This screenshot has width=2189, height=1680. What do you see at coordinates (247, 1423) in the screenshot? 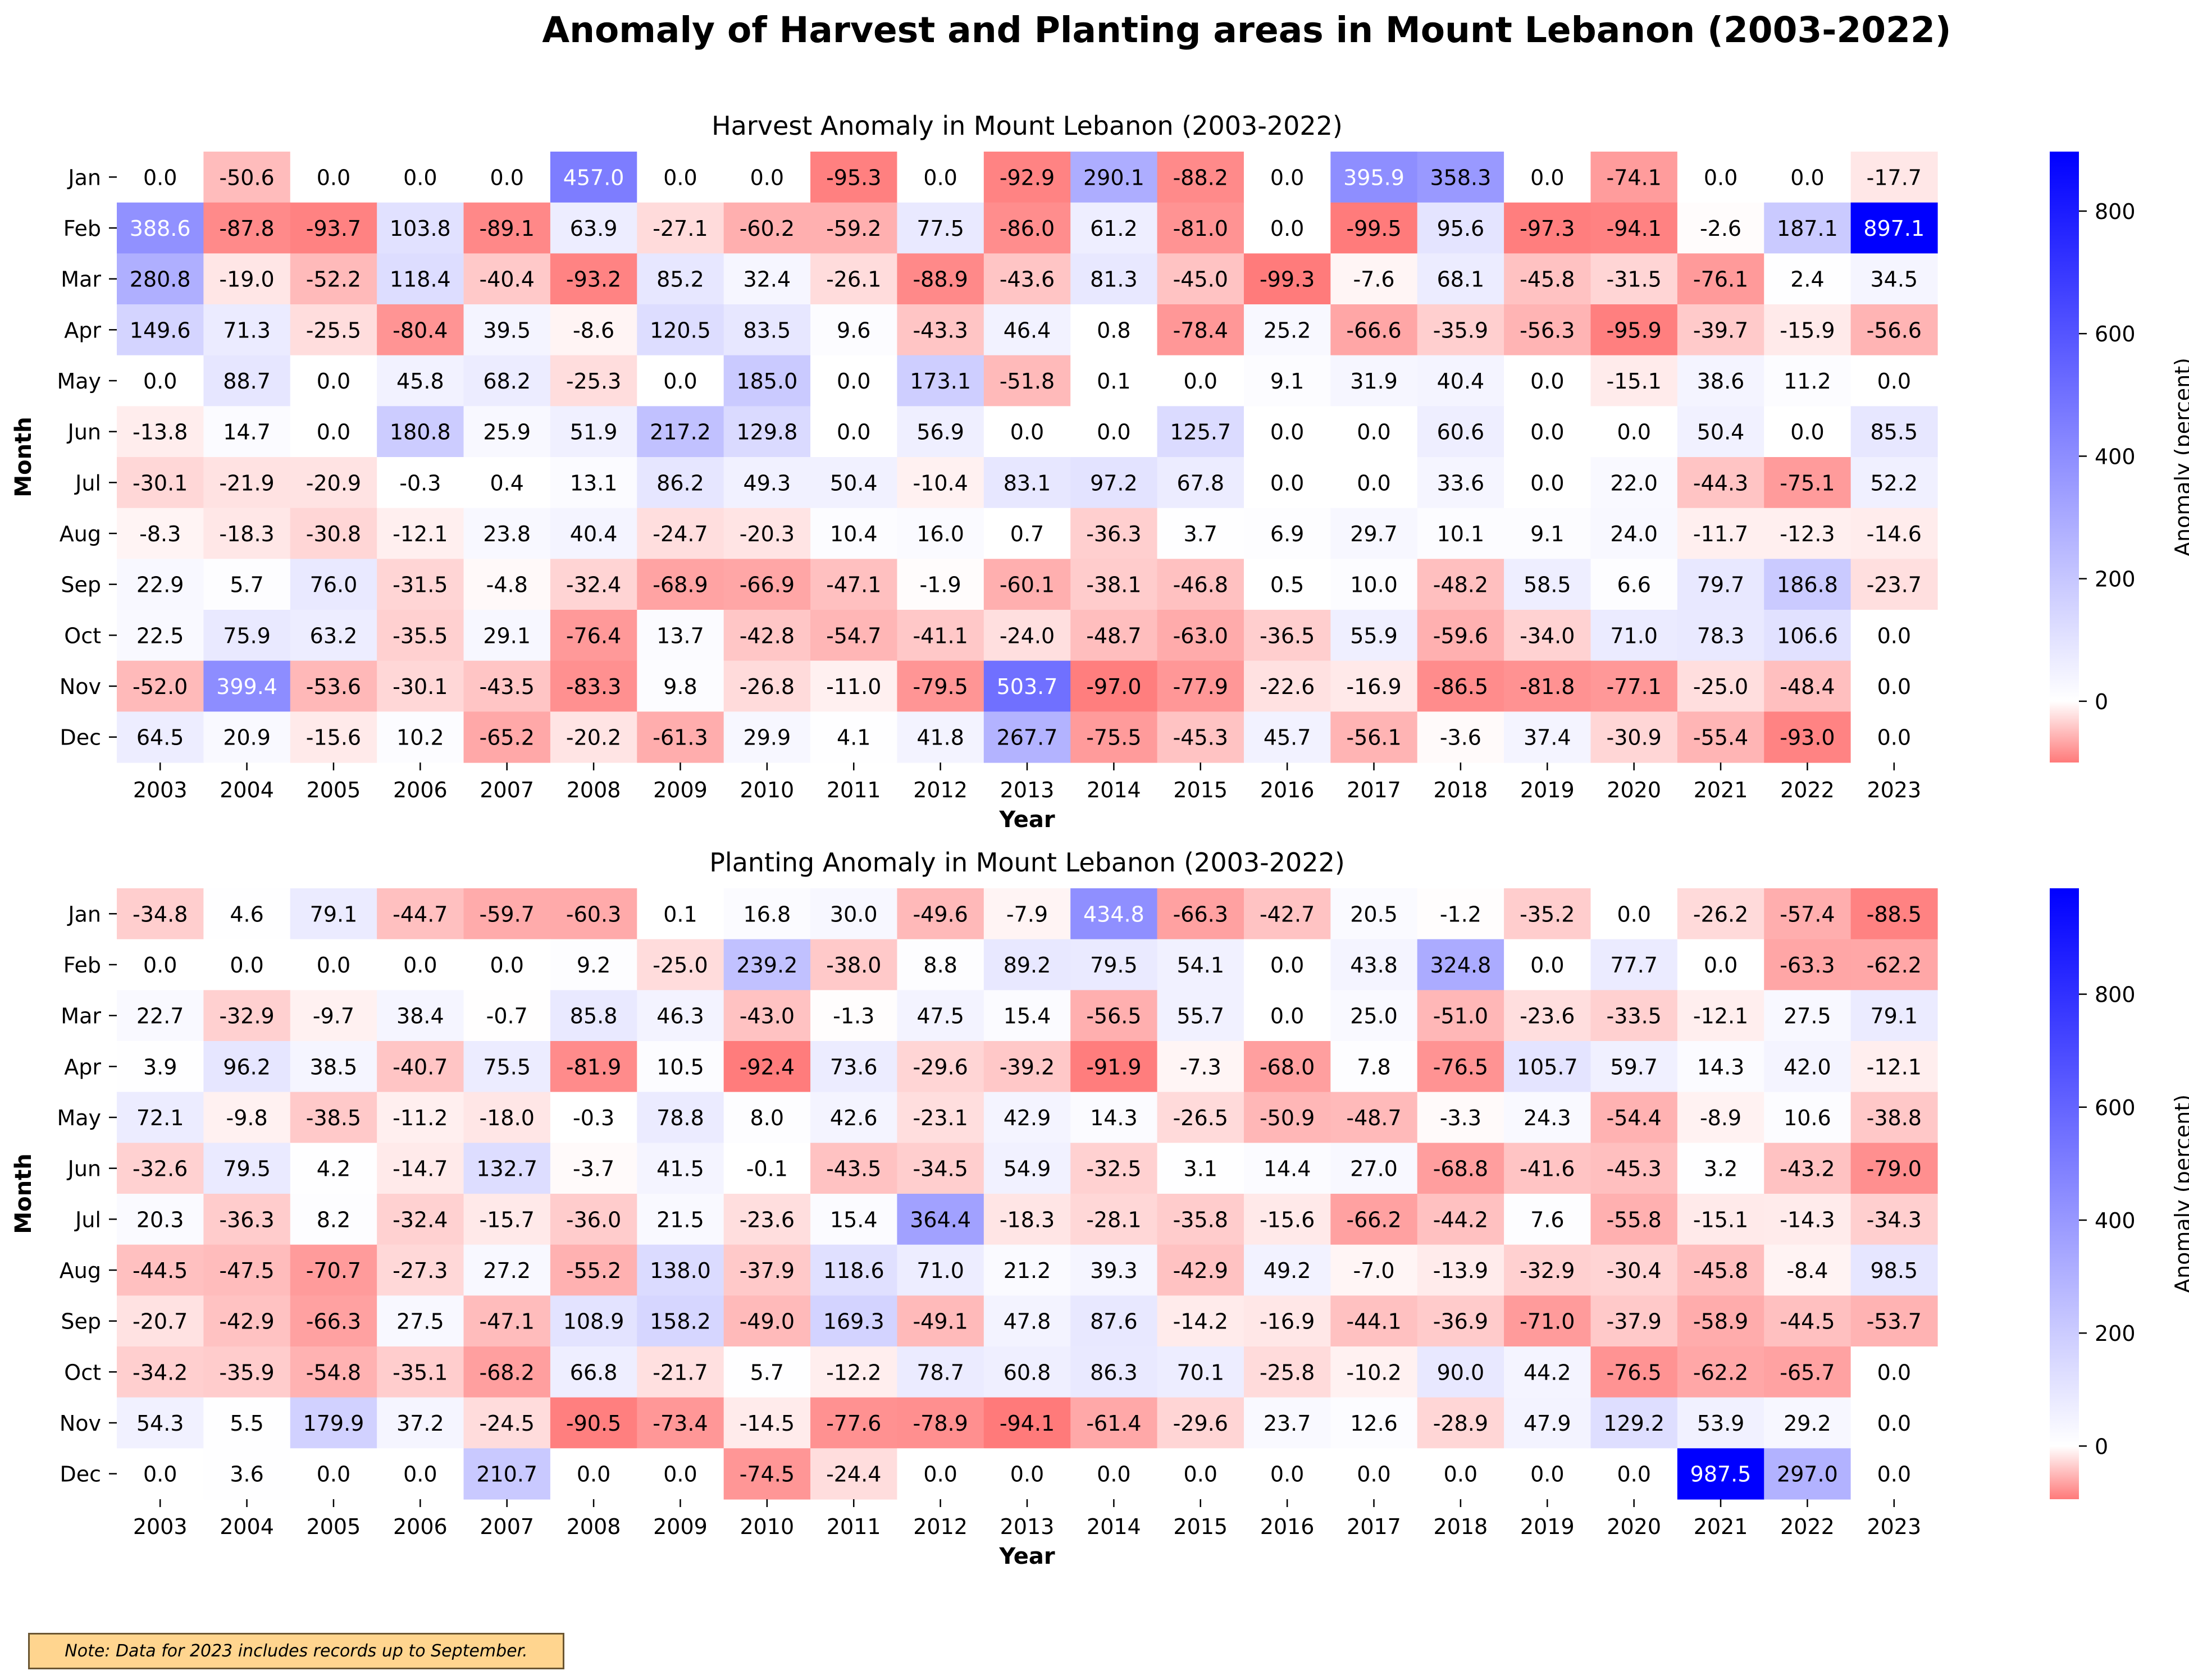
I see `planting-cell-value-label: 5.5` at bounding box center [247, 1423].